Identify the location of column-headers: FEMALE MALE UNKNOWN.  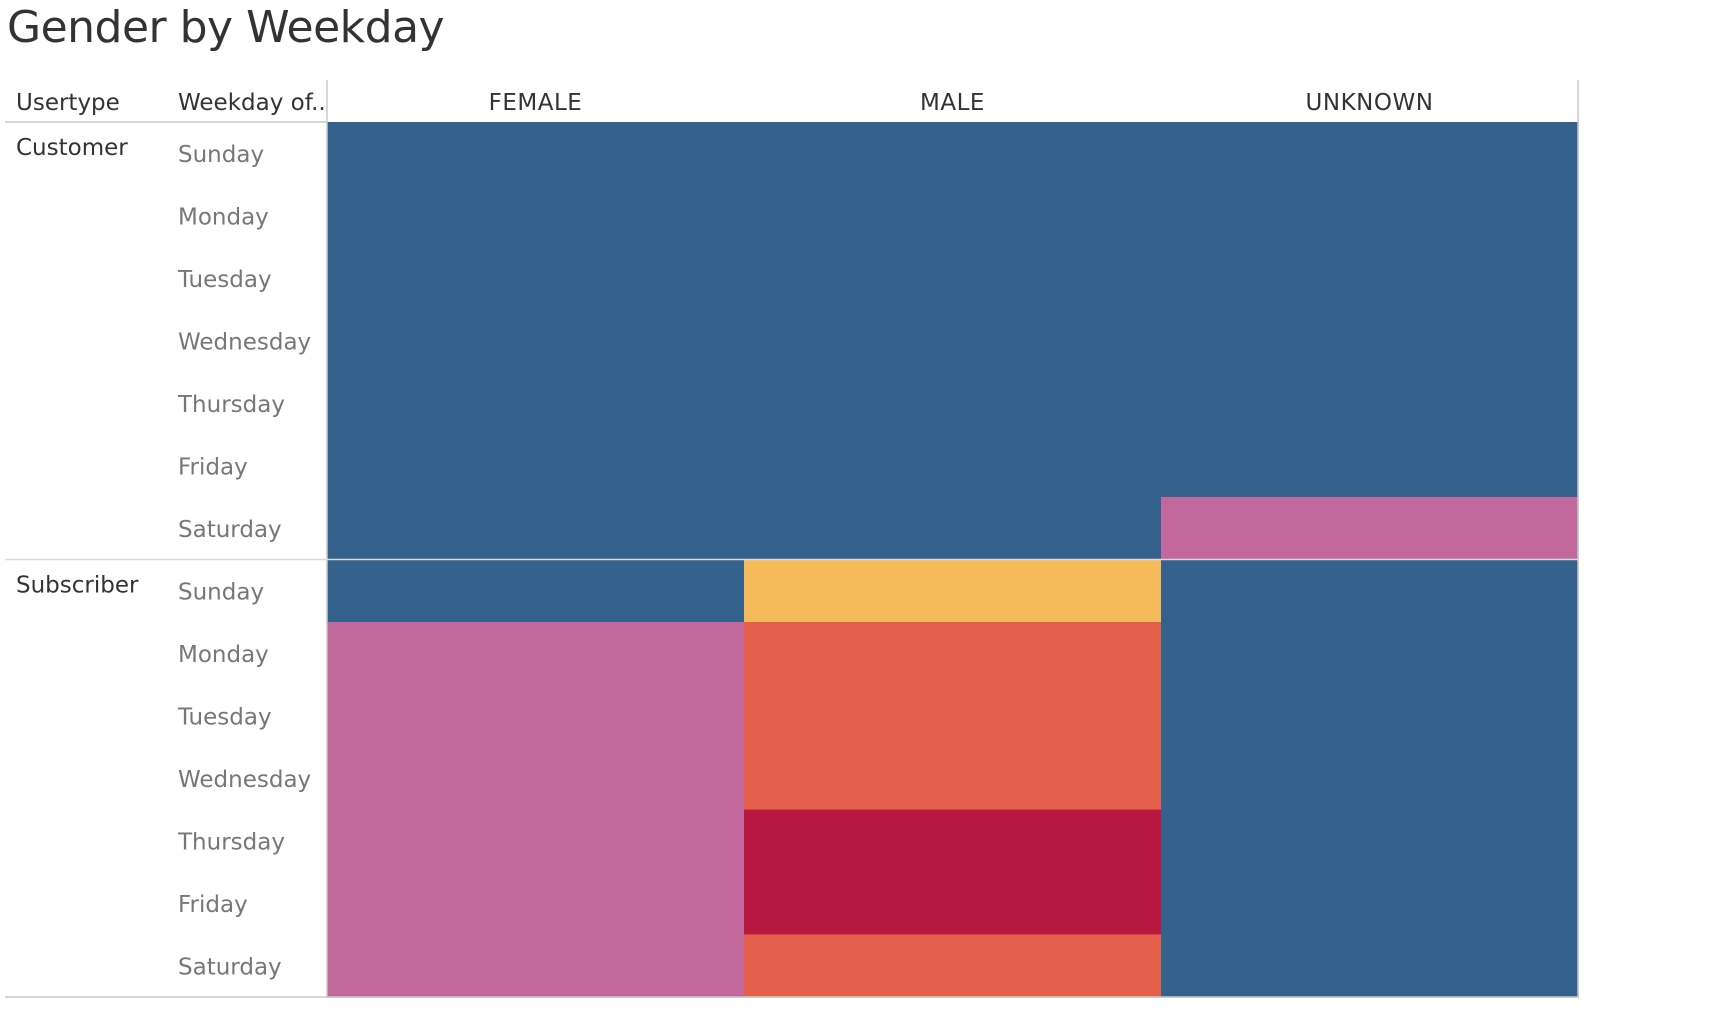
(961, 103).